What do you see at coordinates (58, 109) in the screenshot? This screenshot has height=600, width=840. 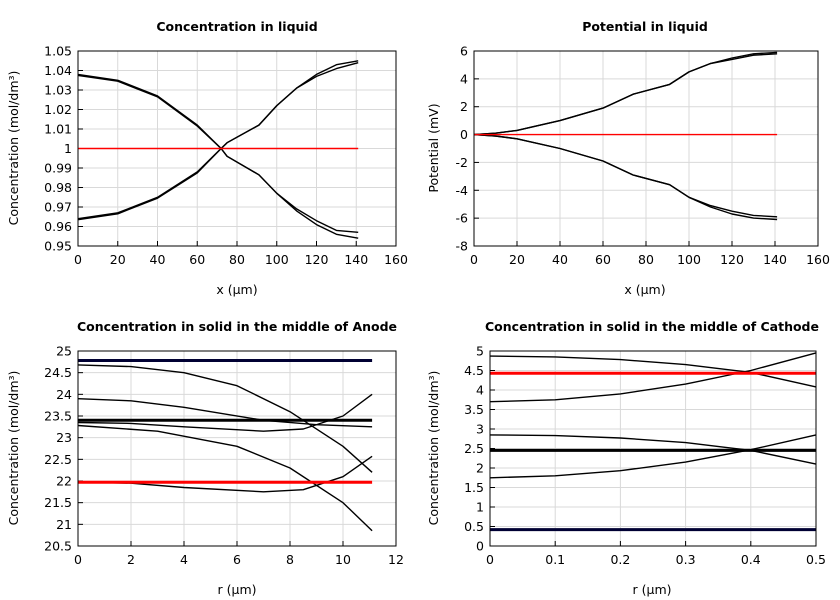 I see `y-tick-label: 1.02` at bounding box center [58, 109].